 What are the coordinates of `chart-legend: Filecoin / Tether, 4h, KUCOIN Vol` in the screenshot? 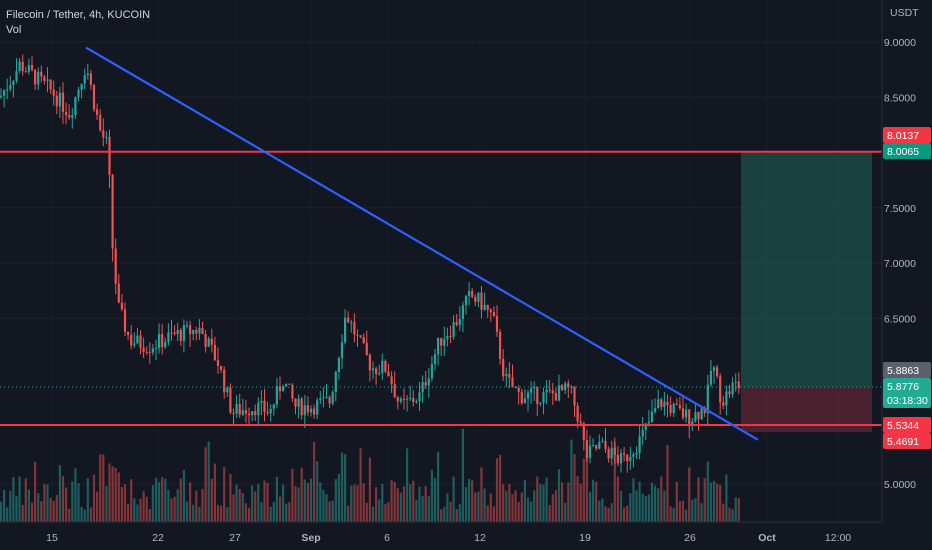 It's located at (78, 23).